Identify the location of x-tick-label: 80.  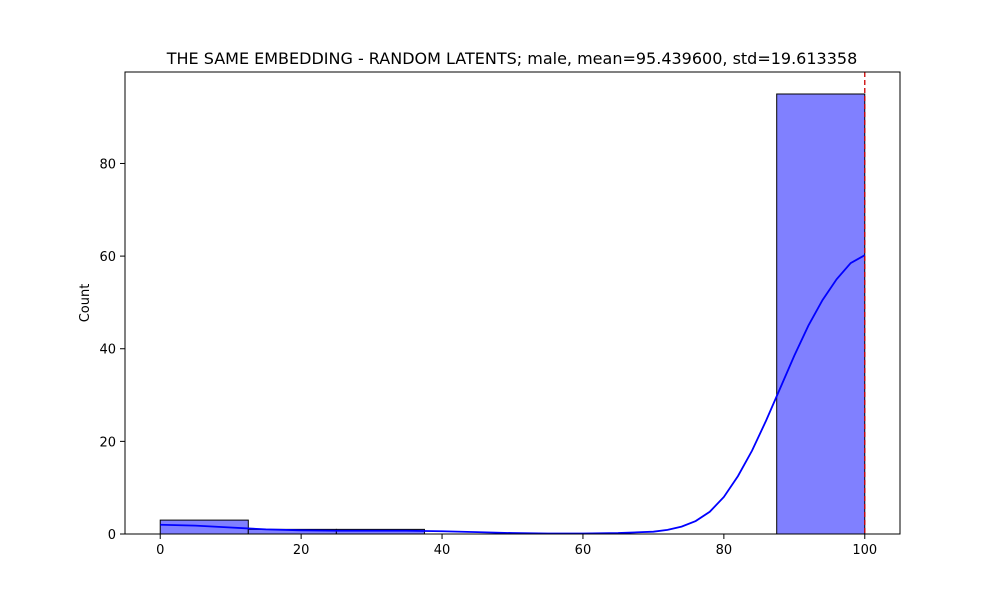
(724, 550).